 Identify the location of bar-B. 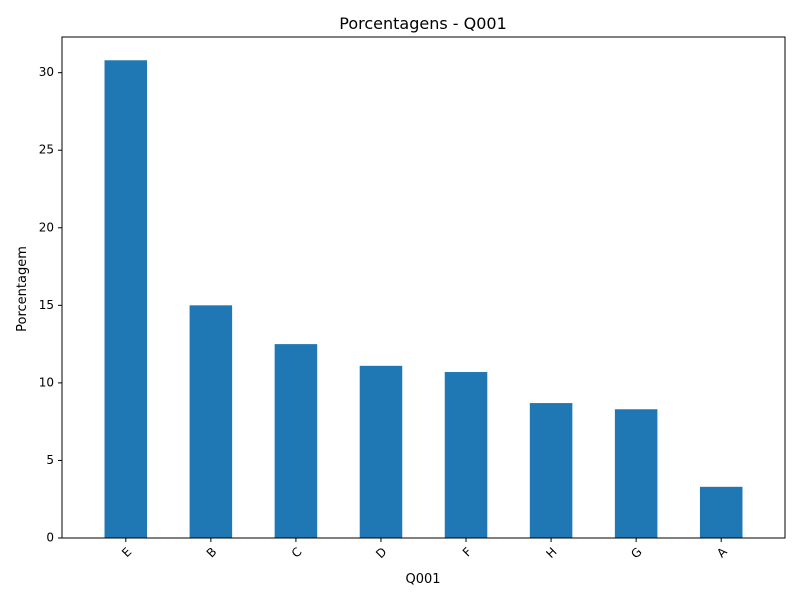
(211, 421).